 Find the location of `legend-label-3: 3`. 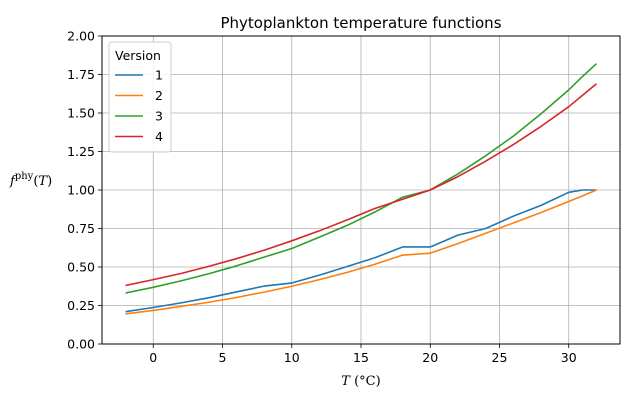

legend-label-3: 3 is located at coordinates (159, 116).